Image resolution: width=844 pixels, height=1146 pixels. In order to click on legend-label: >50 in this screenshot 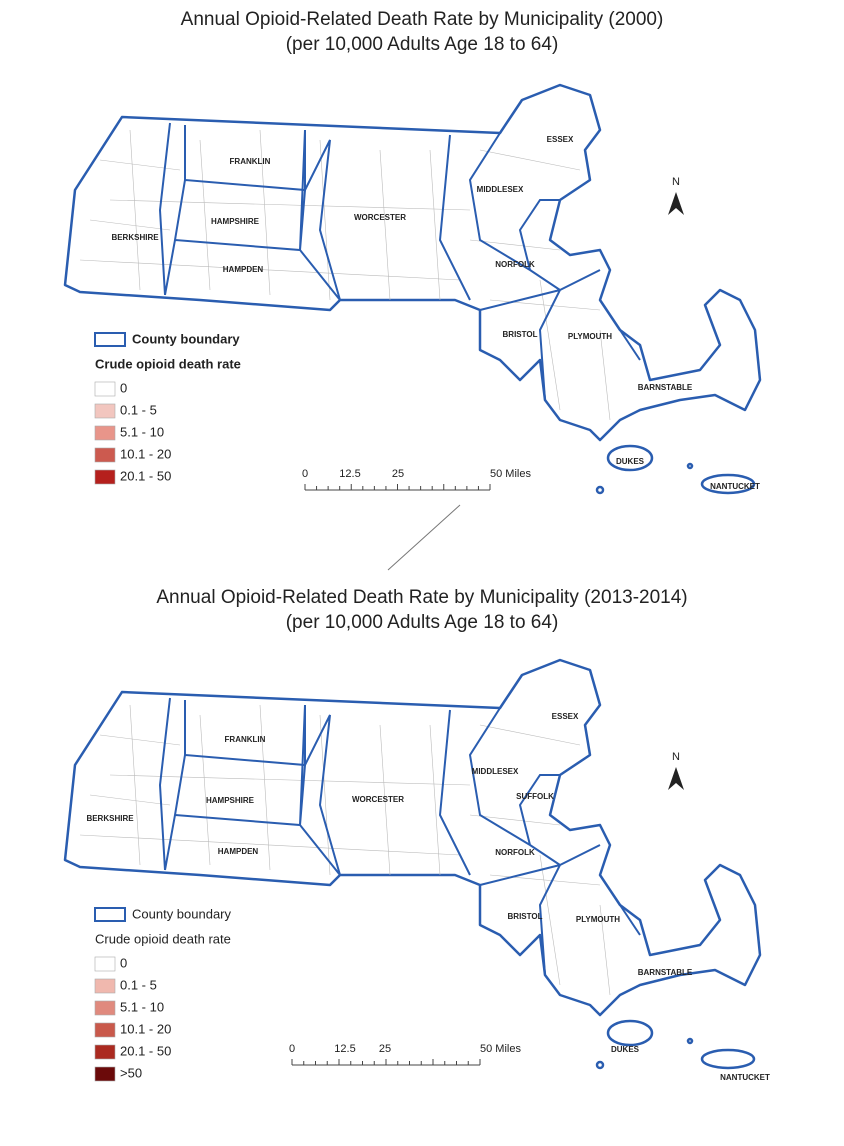, I will do `click(131, 1072)`.